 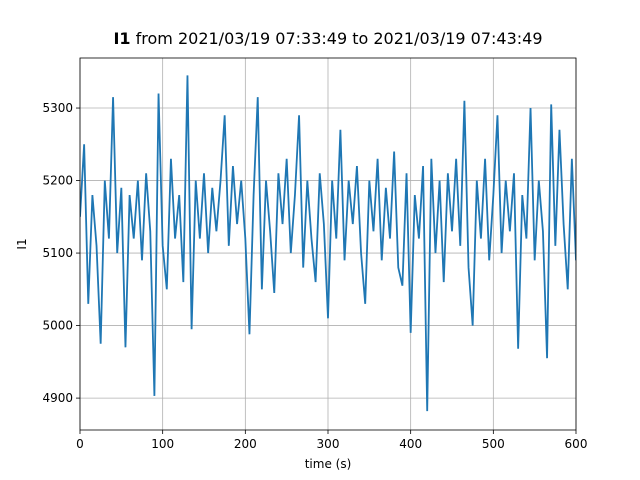 I want to click on x-tick-label: 600, so click(x=576, y=444).